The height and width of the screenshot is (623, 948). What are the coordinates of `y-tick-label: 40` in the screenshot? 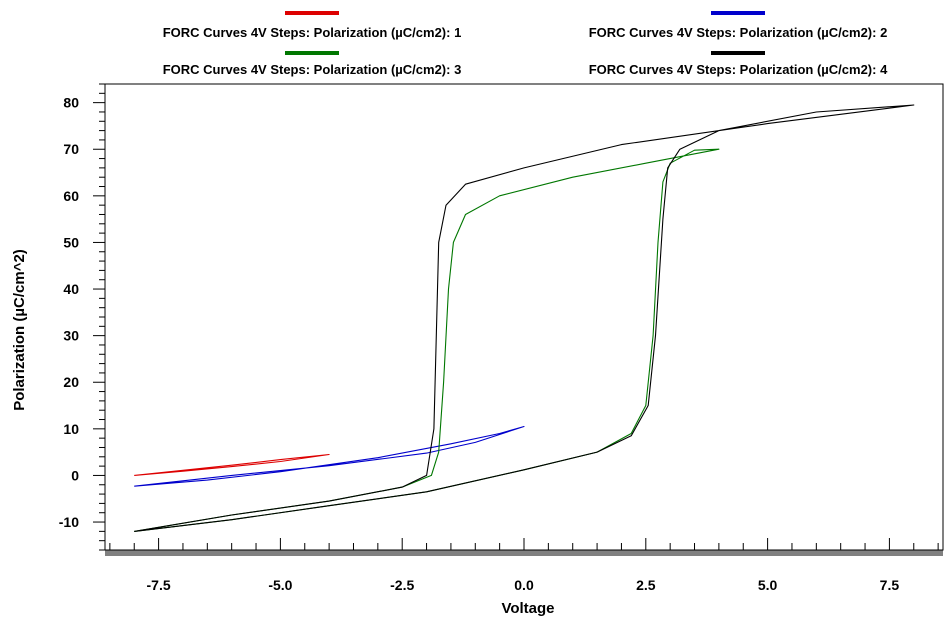 It's located at (71, 289).